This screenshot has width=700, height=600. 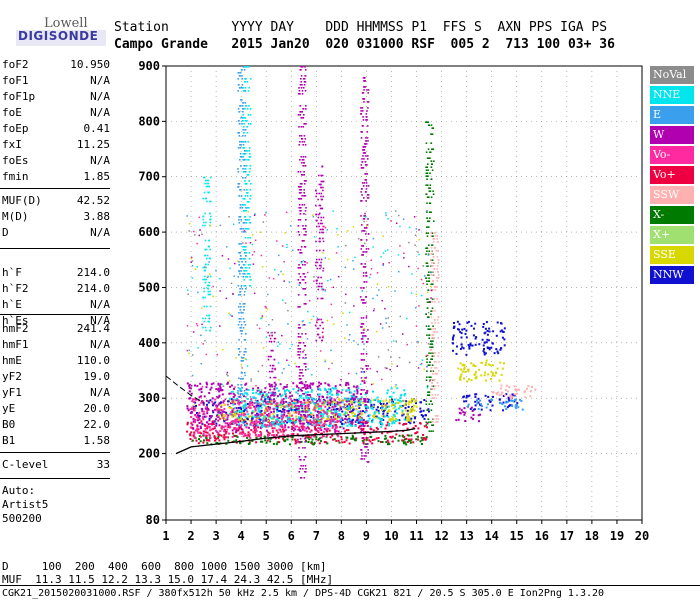 I want to click on parameter-value: 214.0, so click(x=93, y=272).